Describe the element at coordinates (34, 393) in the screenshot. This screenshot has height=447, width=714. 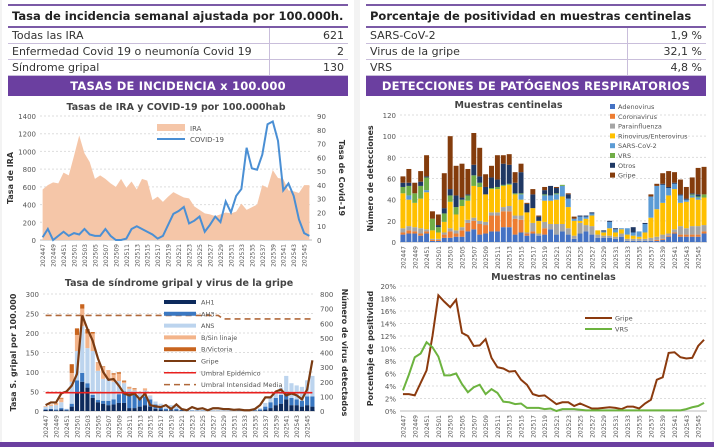
I see `y-tick-label: 50` at that location.